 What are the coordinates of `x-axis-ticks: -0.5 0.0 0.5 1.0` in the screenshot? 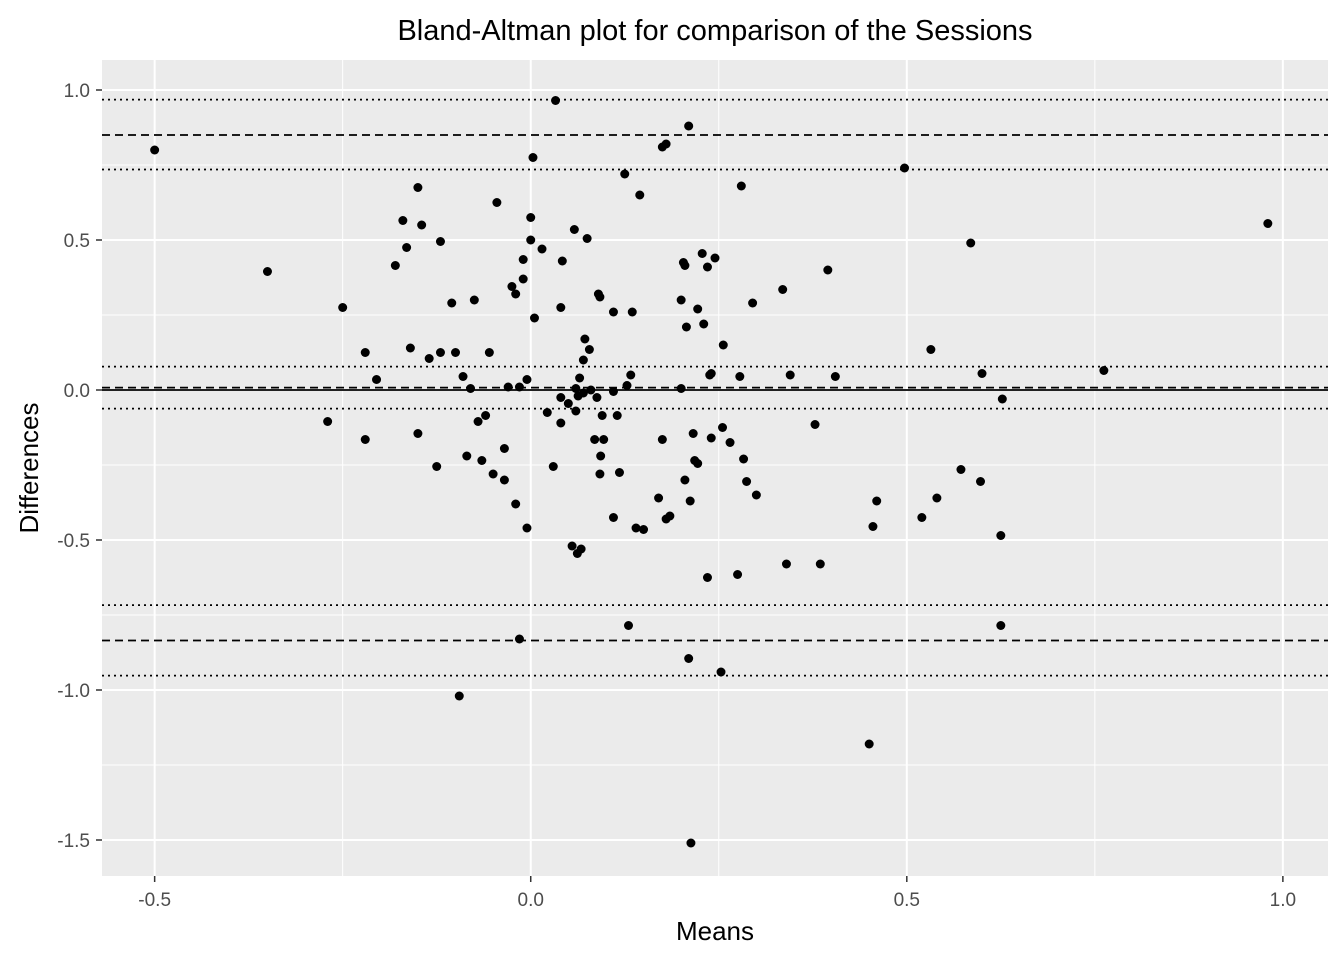 It's located at (717, 893).